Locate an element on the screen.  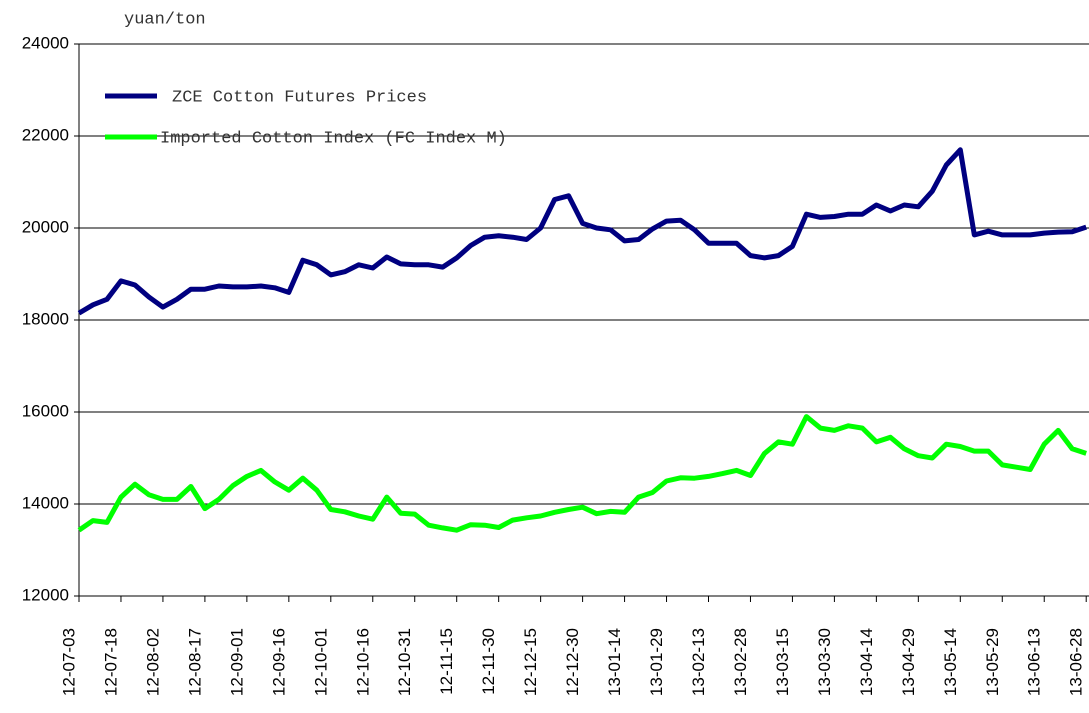
x-tick-label: 13-06-13 is located at coordinates (1034, 662).